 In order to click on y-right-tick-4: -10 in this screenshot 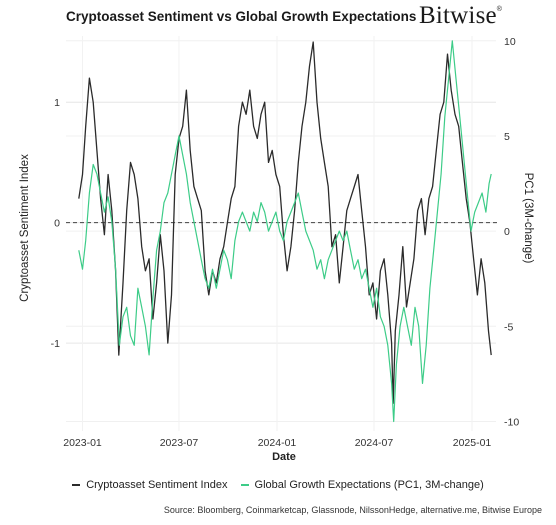, I will do `click(511, 422)`.